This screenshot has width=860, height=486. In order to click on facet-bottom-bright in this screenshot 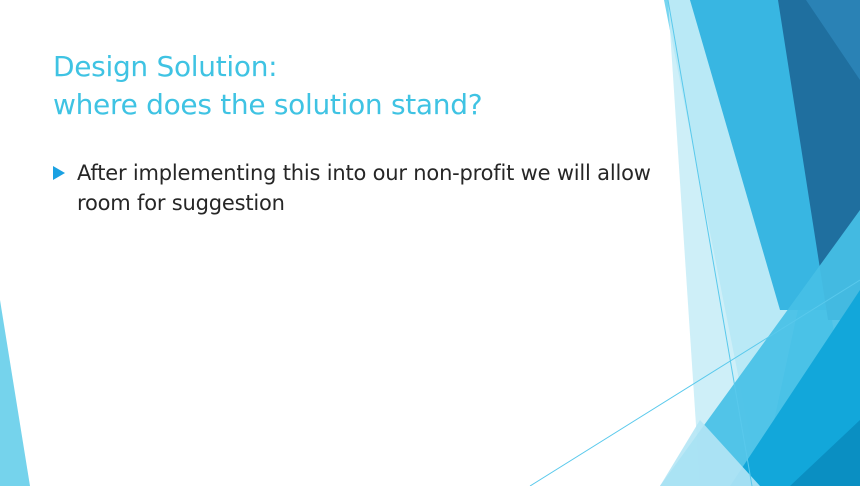, I will do `click(795, 388)`.